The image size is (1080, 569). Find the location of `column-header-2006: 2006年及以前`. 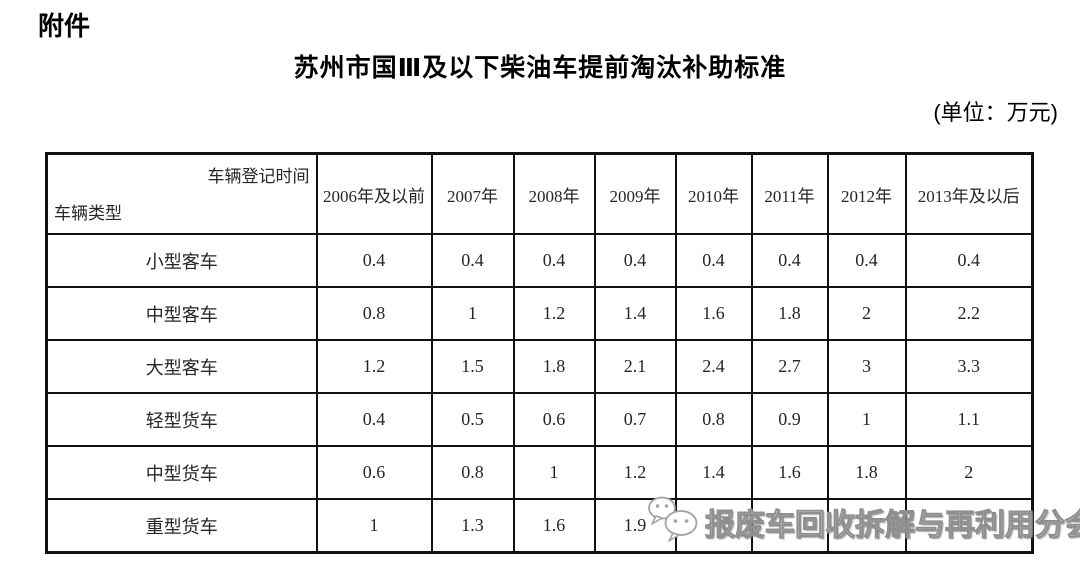

column-header-2006: 2006年及以前 is located at coordinates (374, 193).